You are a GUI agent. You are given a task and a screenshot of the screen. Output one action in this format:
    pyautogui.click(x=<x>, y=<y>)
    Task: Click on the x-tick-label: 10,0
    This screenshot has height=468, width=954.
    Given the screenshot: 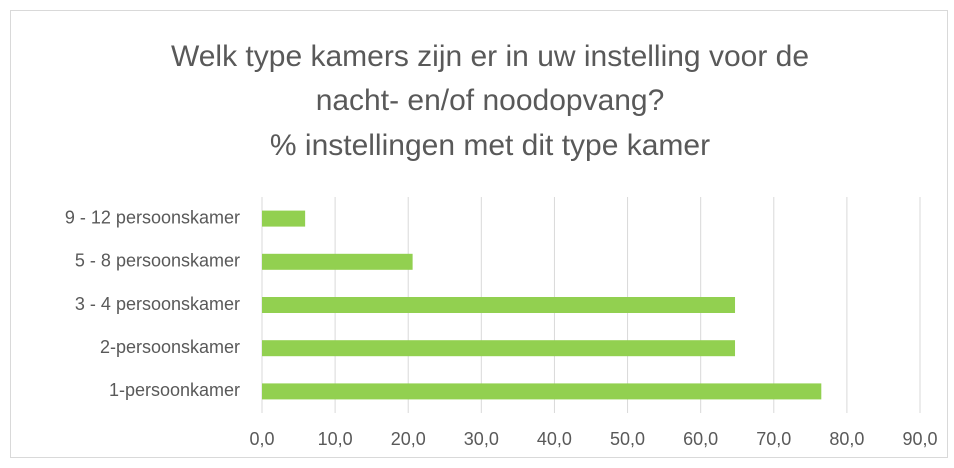 What is the action you would take?
    pyautogui.click(x=335, y=439)
    